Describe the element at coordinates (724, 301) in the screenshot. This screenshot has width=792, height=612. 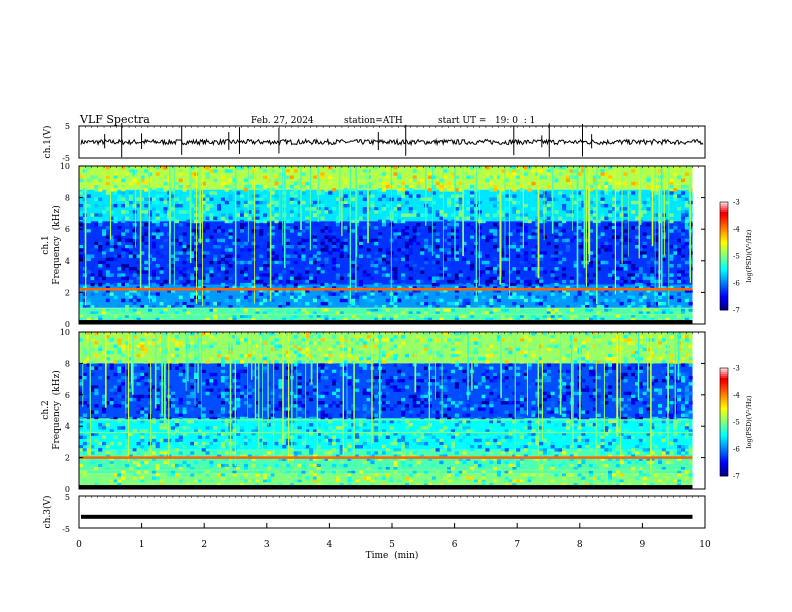
I see `colorbar-segment` at that location.